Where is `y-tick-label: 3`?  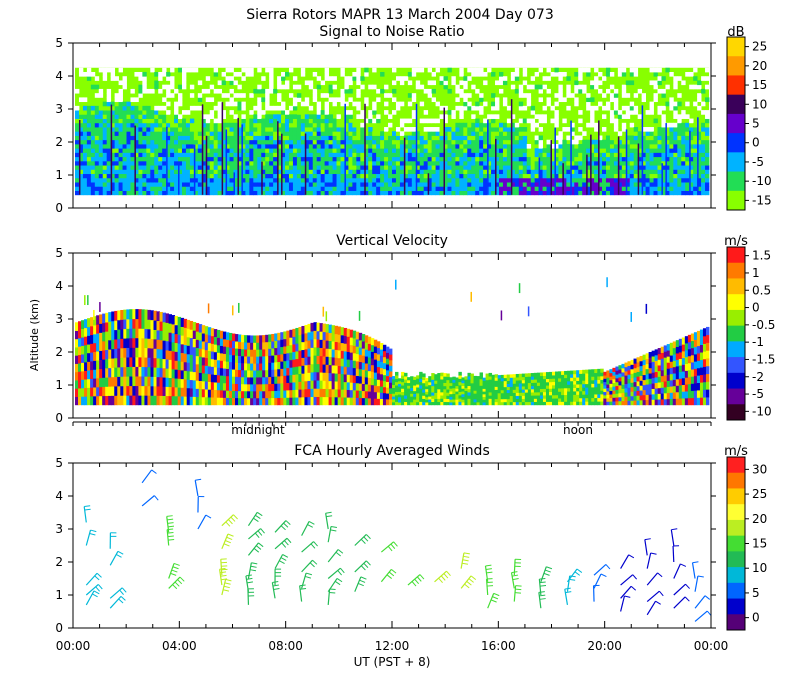
y-tick-label: 3 is located at coordinates (59, 109).